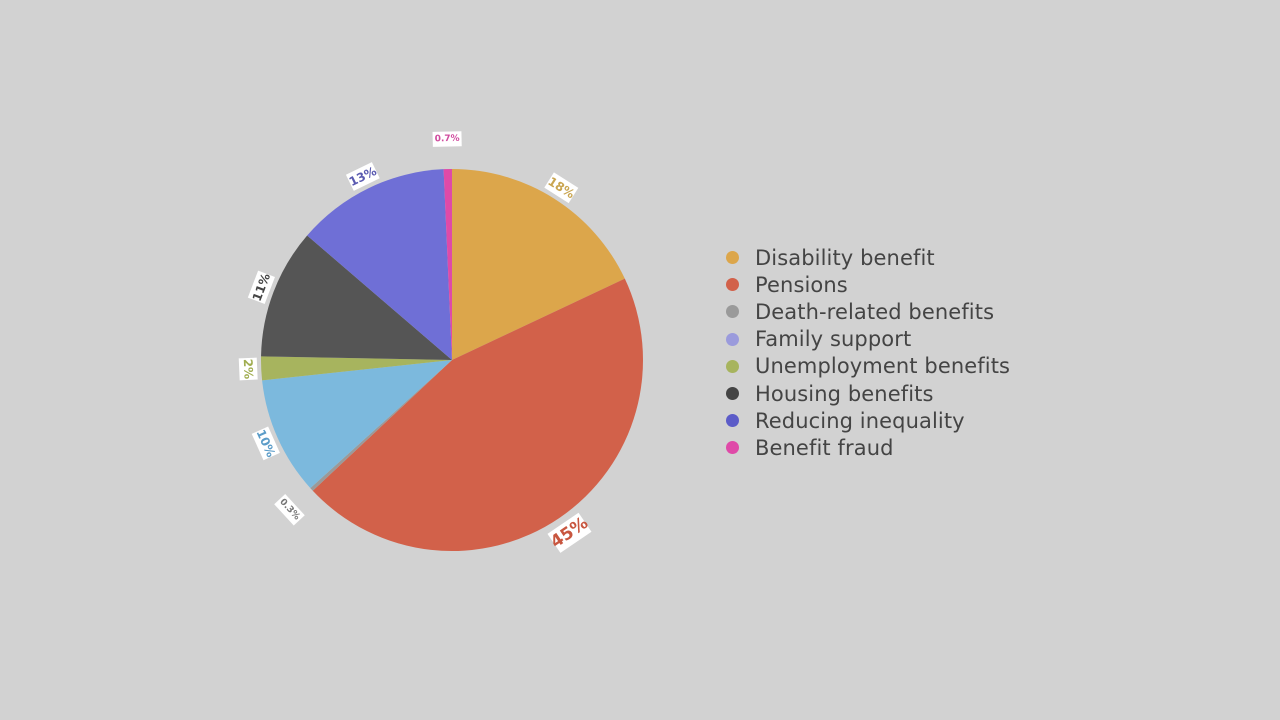 This screenshot has height=720, width=1280. What do you see at coordinates (845, 257) in the screenshot?
I see `legend-label: Disability benefit` at bounding box center [845, 257].